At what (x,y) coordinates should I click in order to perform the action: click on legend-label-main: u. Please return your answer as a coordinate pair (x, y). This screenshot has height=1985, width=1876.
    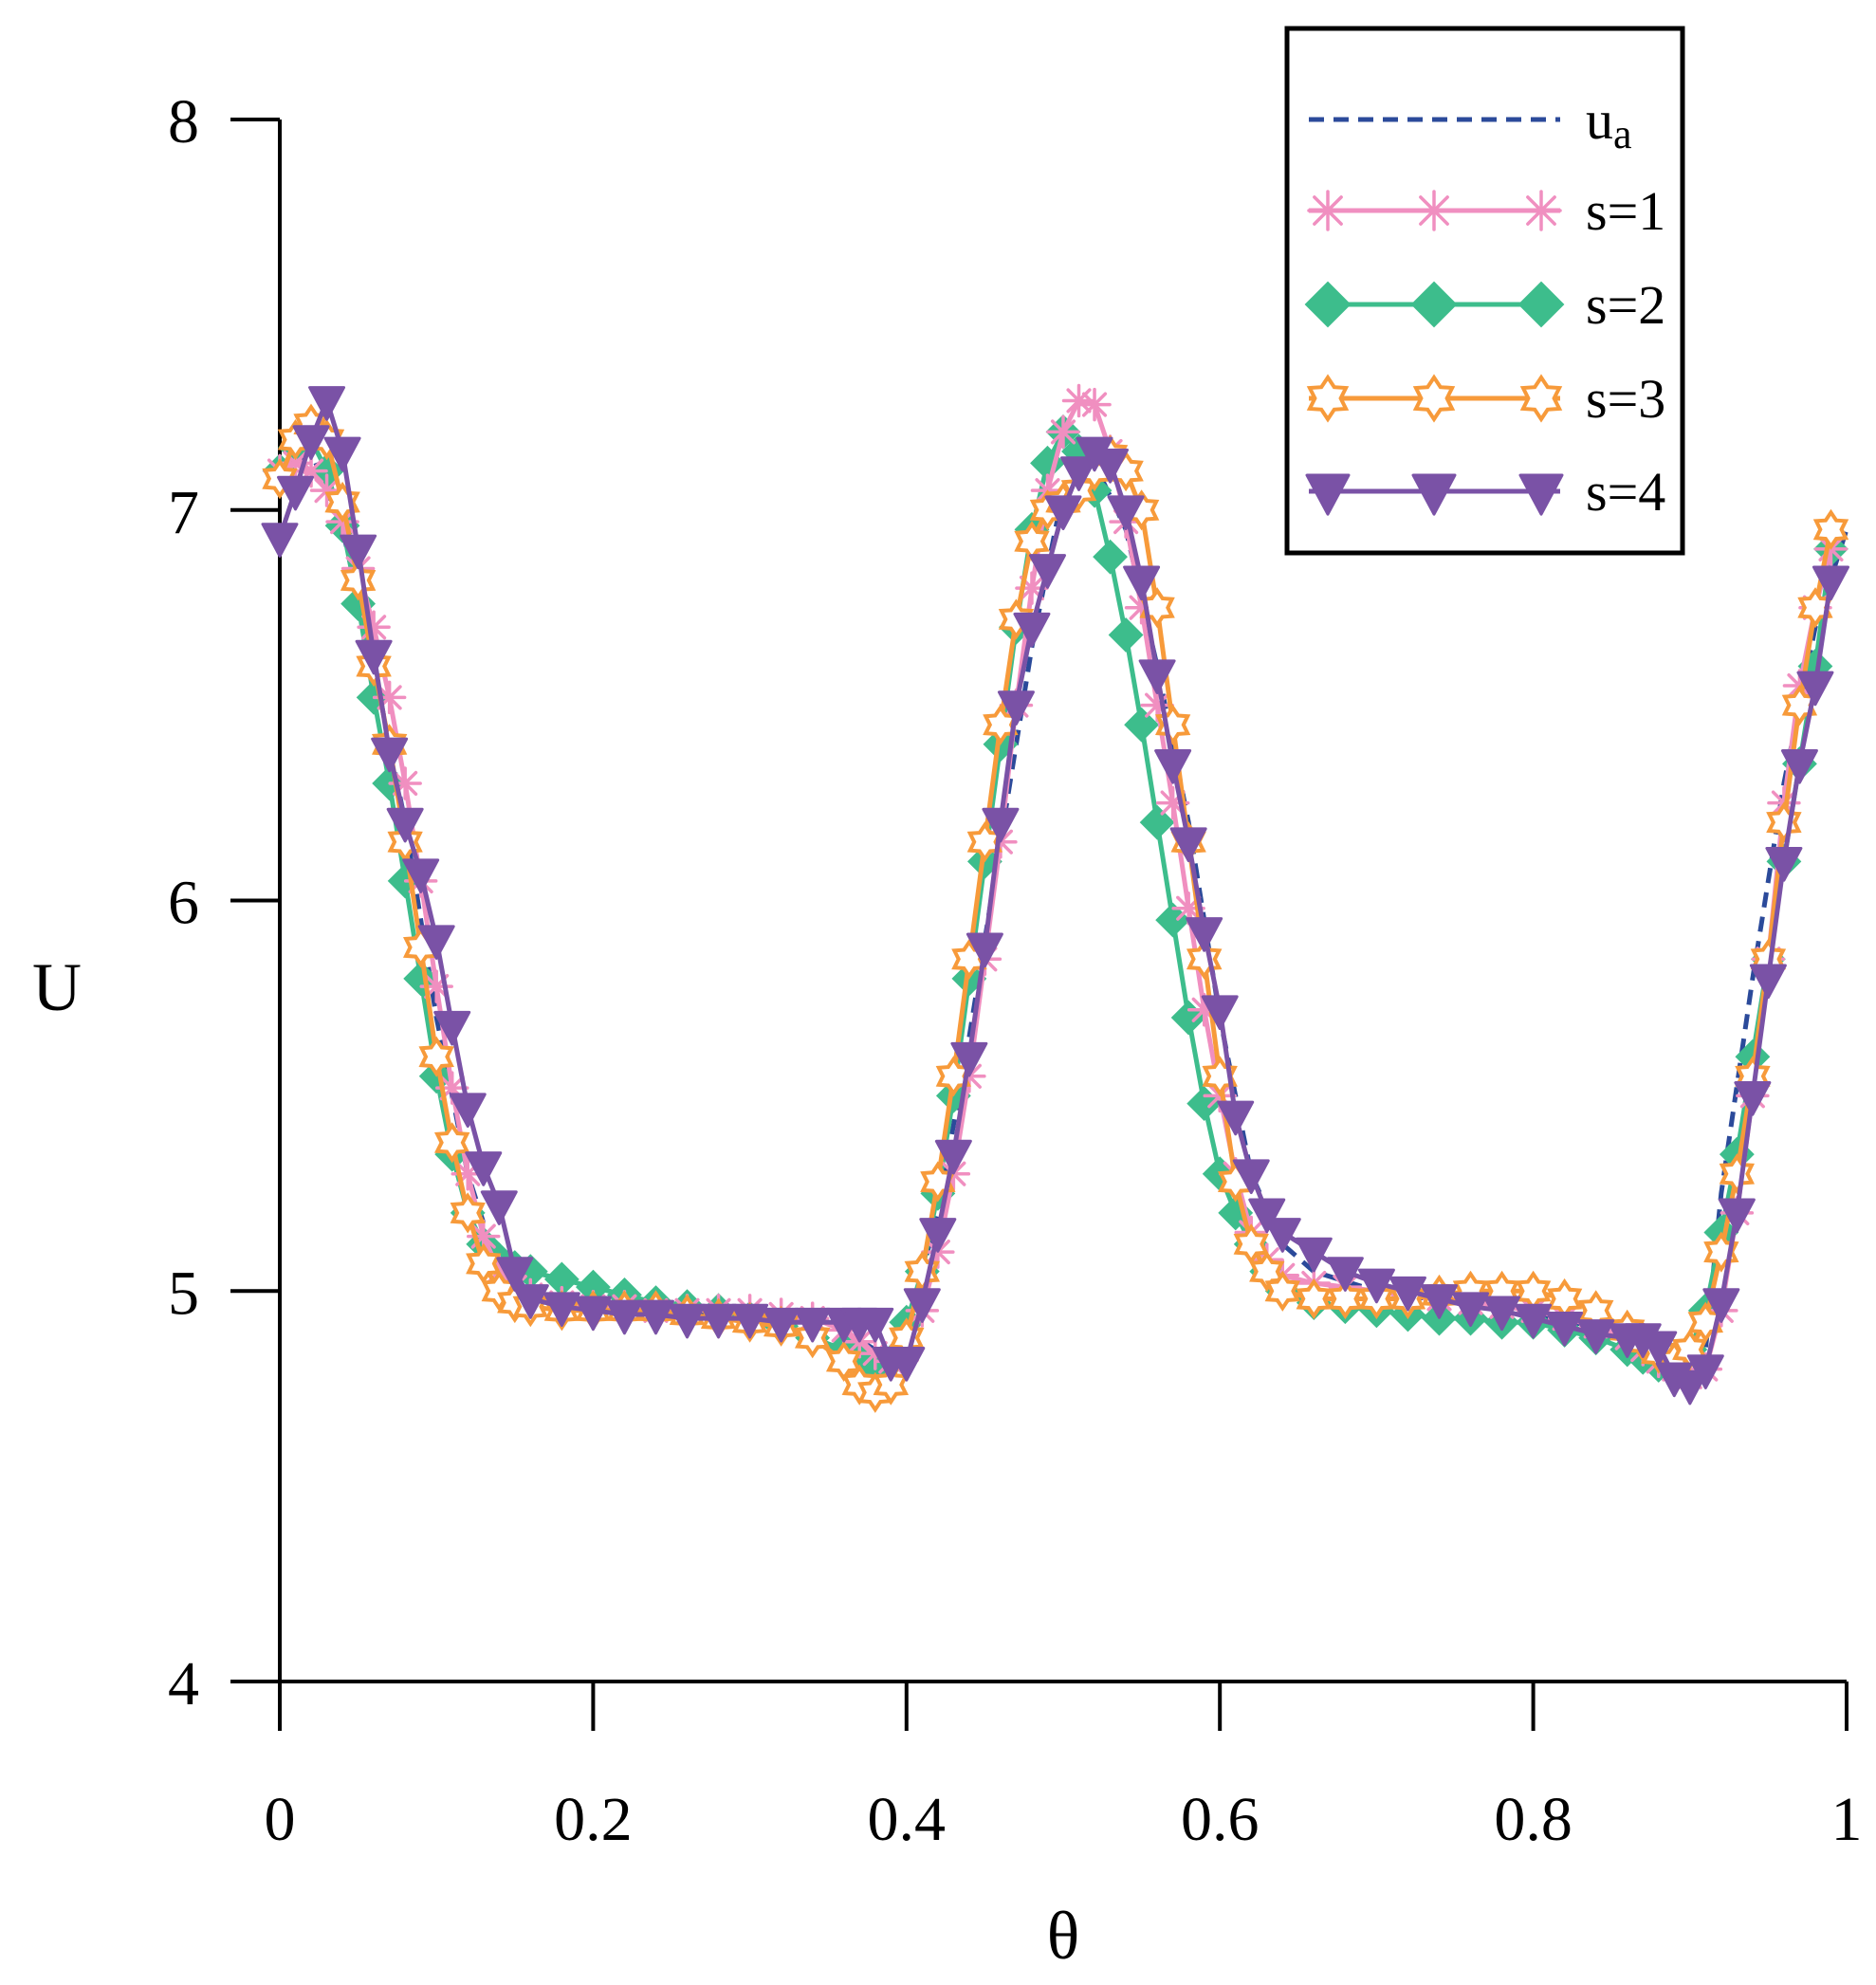
    Looking at the image, I should click on (1599, 120).